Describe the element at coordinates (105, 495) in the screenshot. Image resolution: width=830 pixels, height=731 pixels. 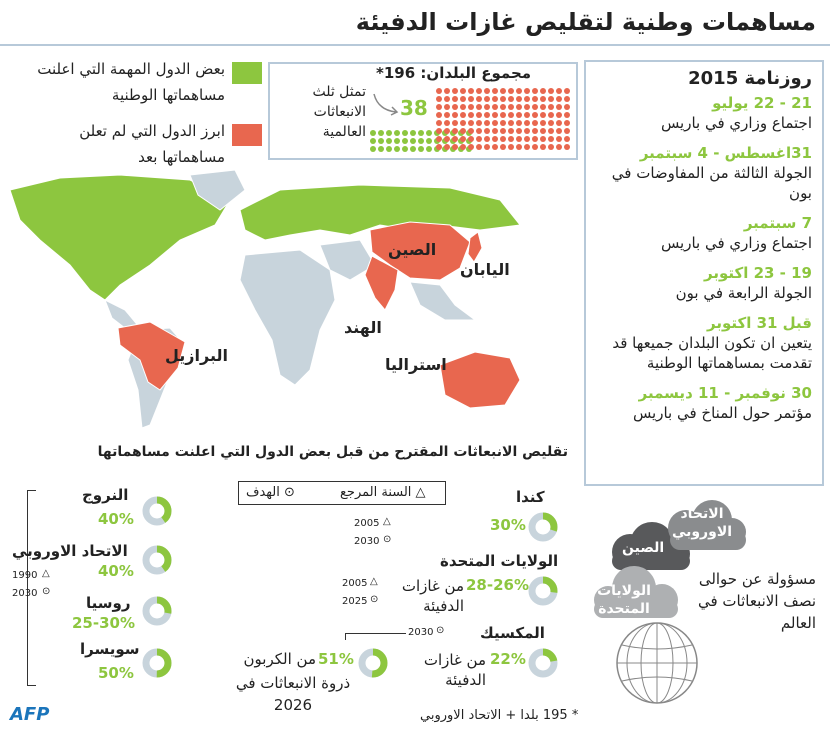
I see `country-name-norway: النروج` at that location.